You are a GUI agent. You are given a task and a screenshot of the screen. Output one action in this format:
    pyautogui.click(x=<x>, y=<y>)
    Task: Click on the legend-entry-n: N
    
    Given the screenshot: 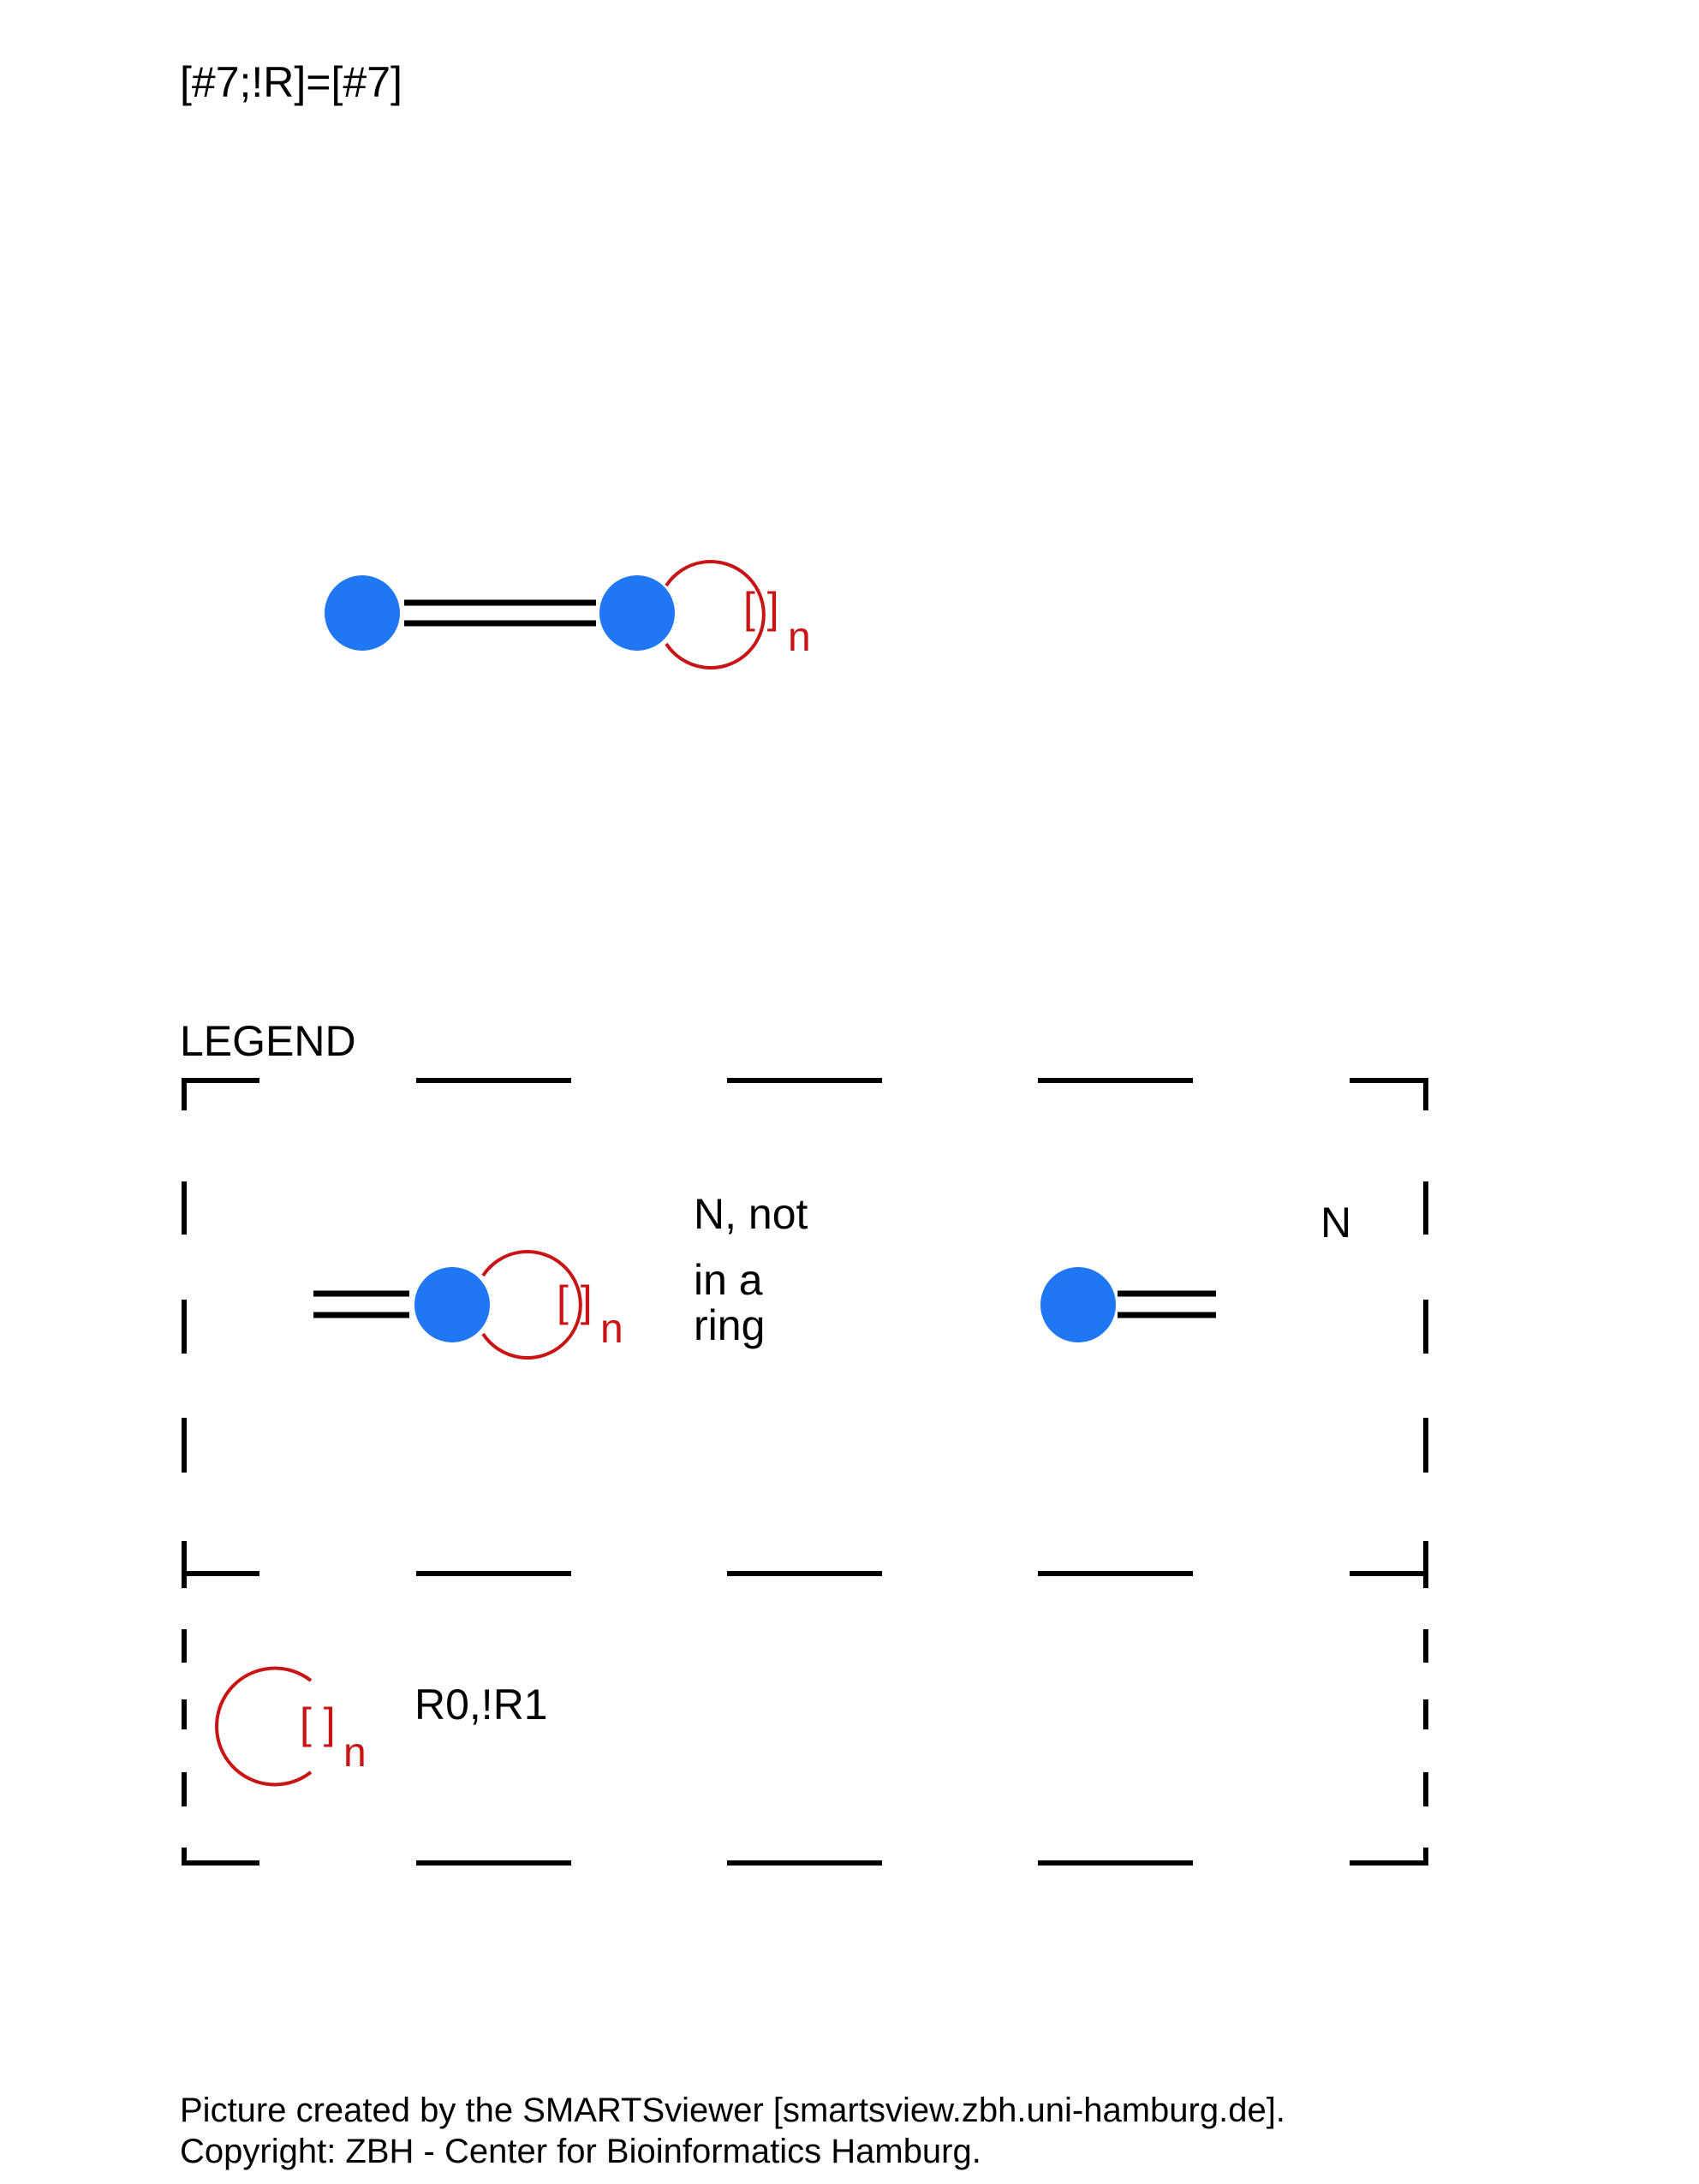 What is the action you would take?
    pyautogui.click(x=1195, y=1271)
    